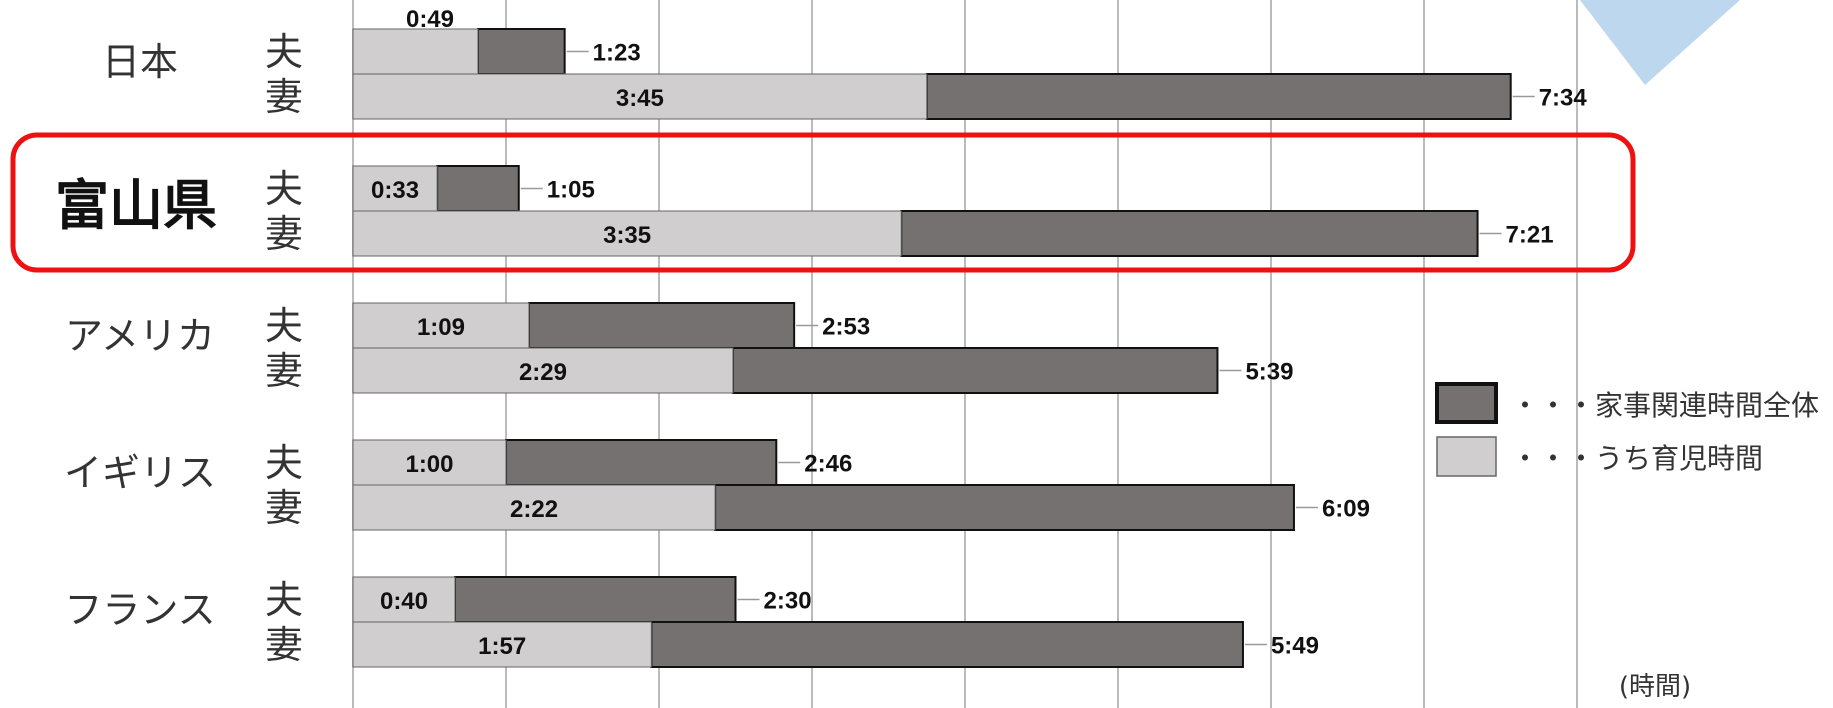  What do you see at coordinates (1269, 372) in the screenshot?
I see `total-value-label: 5:39` at bounding box center [1269, 372].